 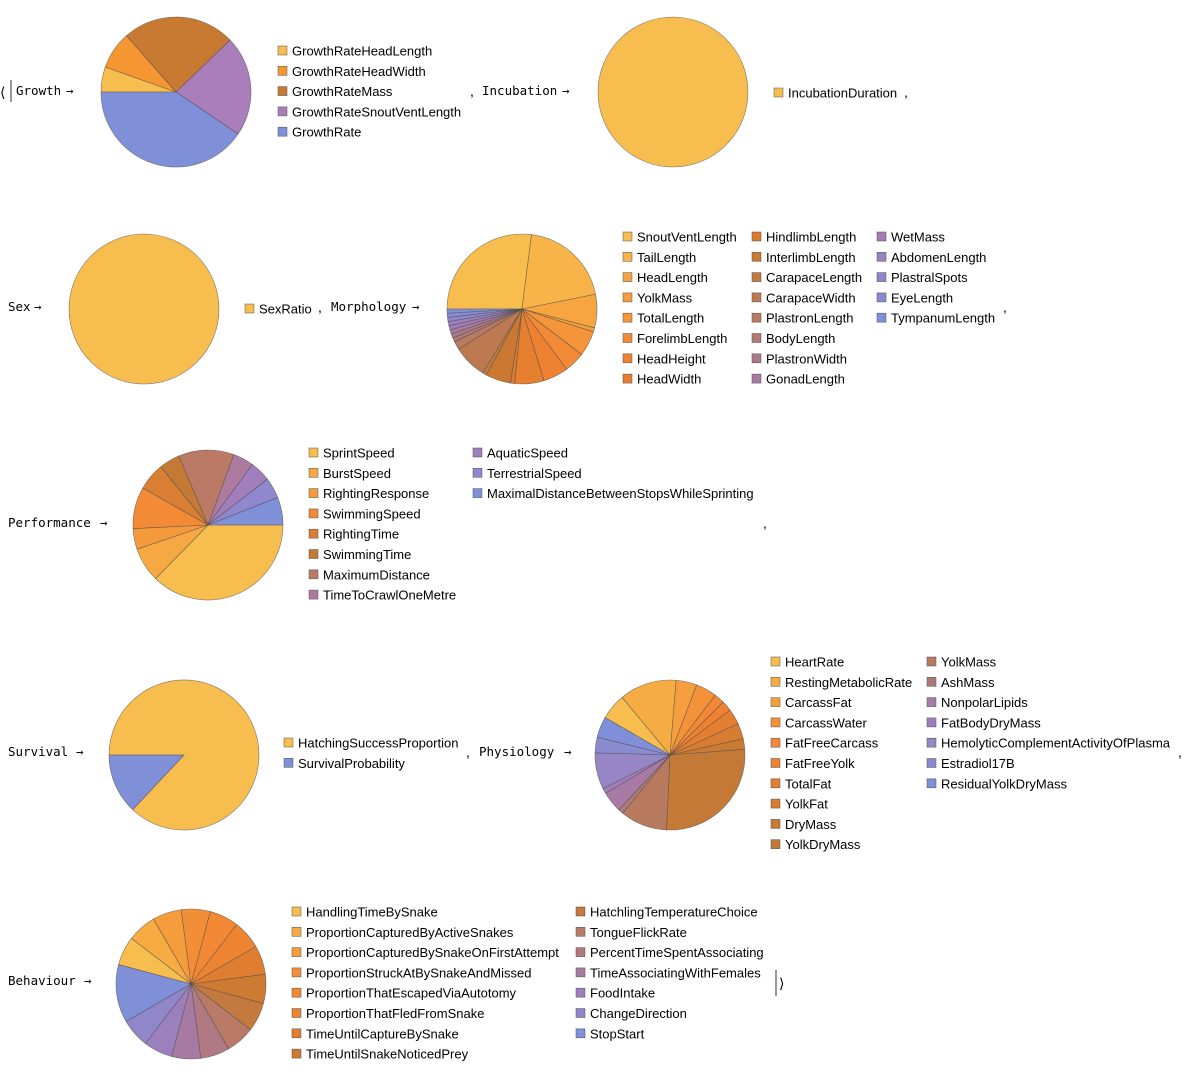 I want to click on legend-label-growth-rate-head-width: GrowthRateHeadWidth, so click(x=359, y=71).